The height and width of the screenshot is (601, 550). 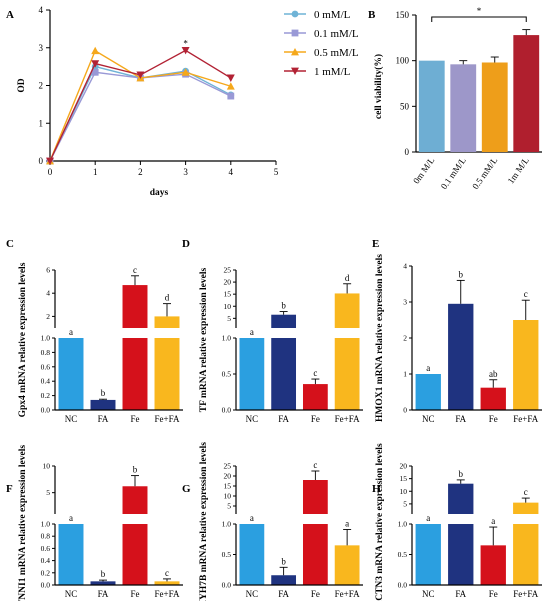 I want to click on sig-letter-g: a, so click(x=347, y=523).